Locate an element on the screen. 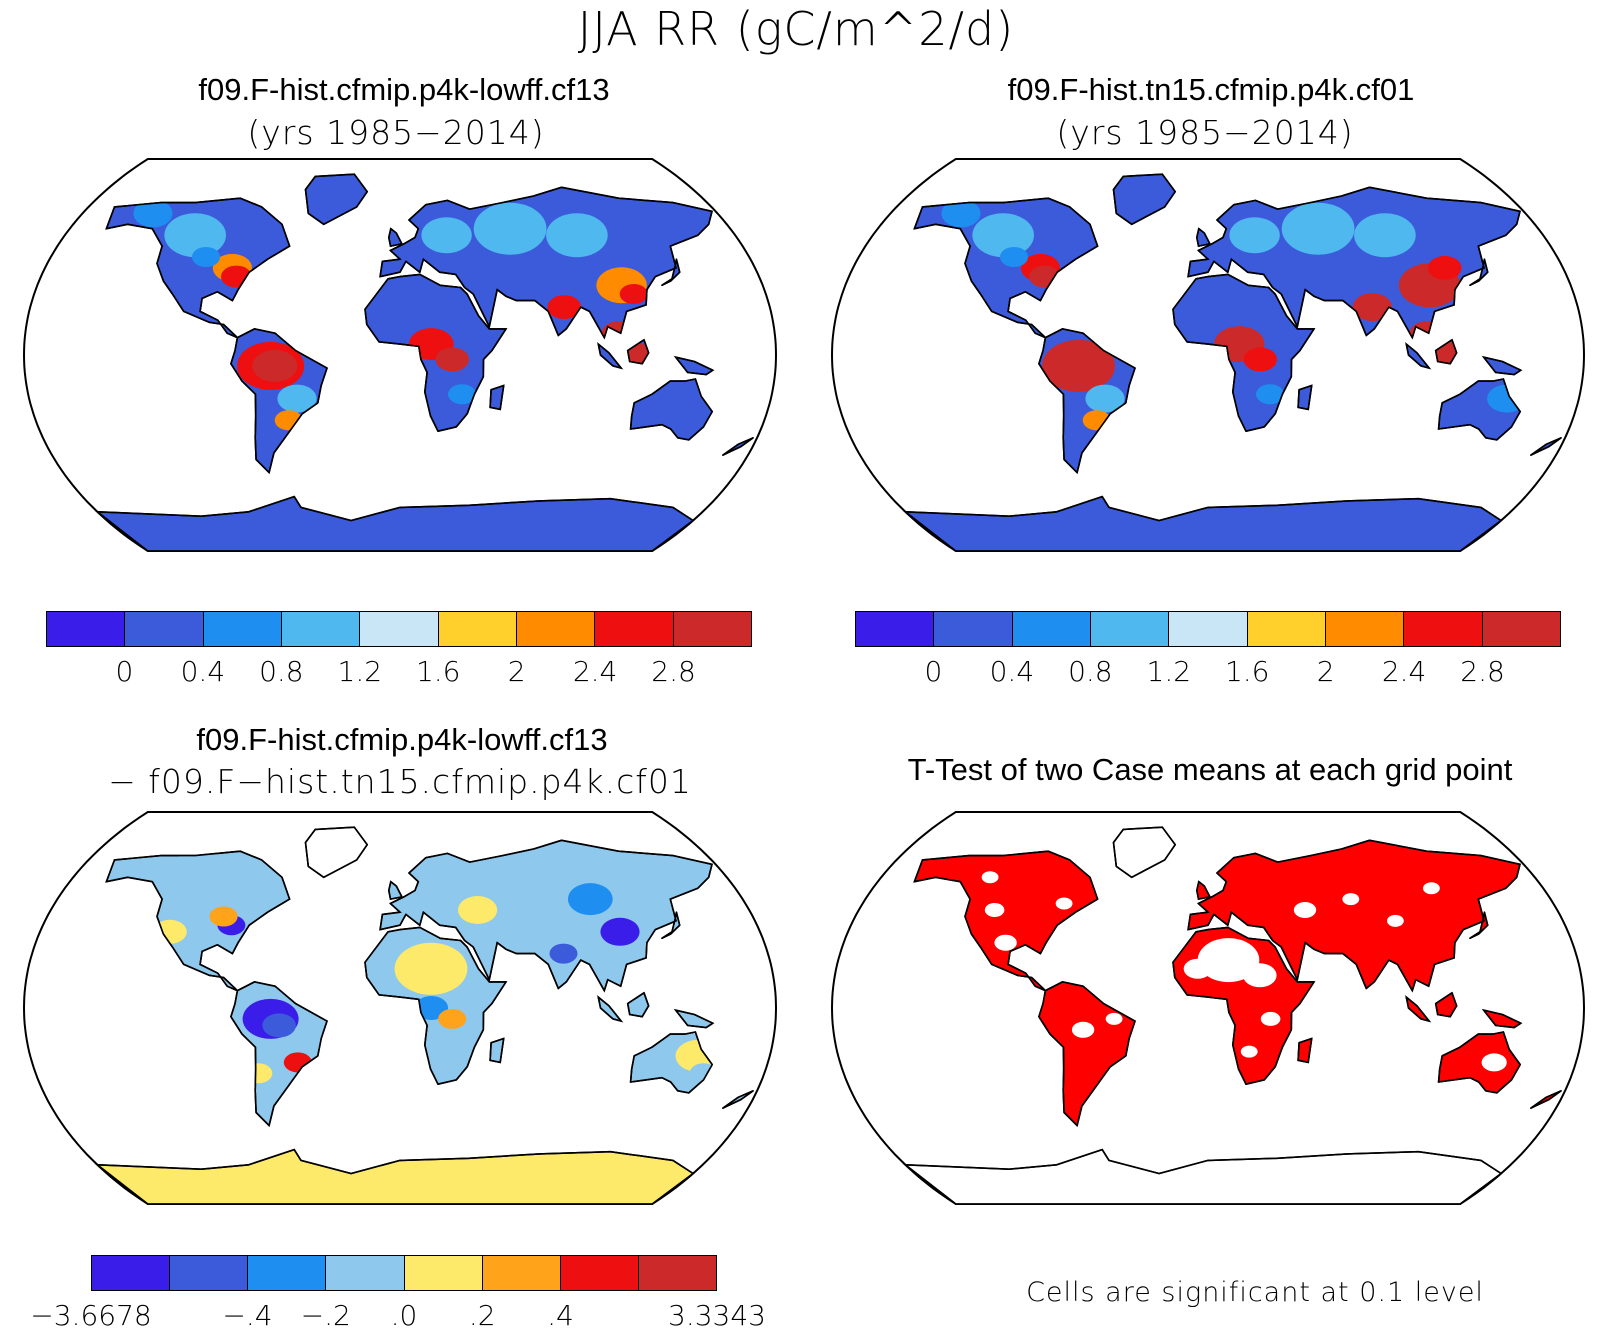  panel2-title: f09.F-hist.tn15.cfmip.p4k.cf01 is located at coordinates (1211, 89).